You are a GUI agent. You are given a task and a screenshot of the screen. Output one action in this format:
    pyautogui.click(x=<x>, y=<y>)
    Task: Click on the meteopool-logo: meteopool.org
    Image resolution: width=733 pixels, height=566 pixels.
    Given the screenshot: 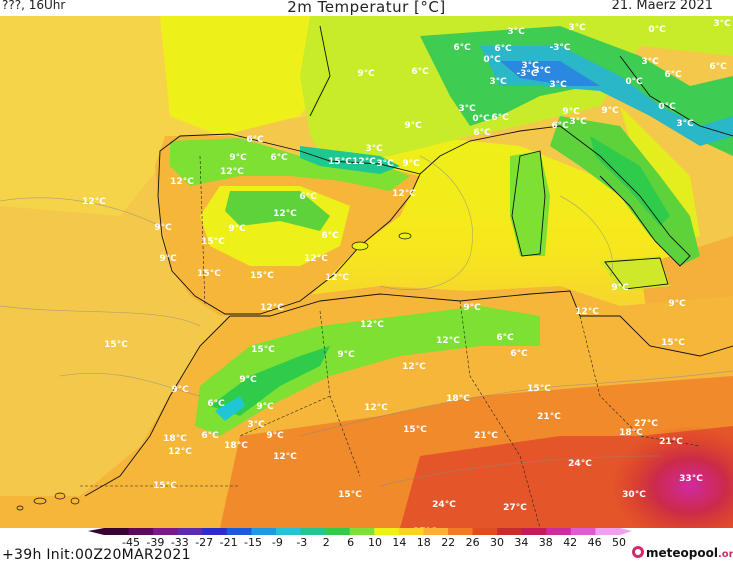 What is the action you would take?
    pyautogui.click(x=682, y=553)
    